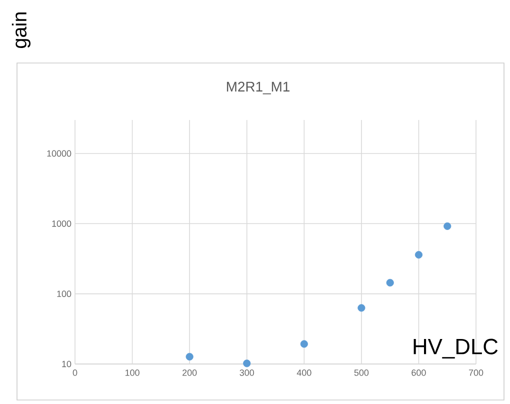 The width and height of the screenshot is (510, 404). I want to click on x-tick-label: 100, so click(133, 373).